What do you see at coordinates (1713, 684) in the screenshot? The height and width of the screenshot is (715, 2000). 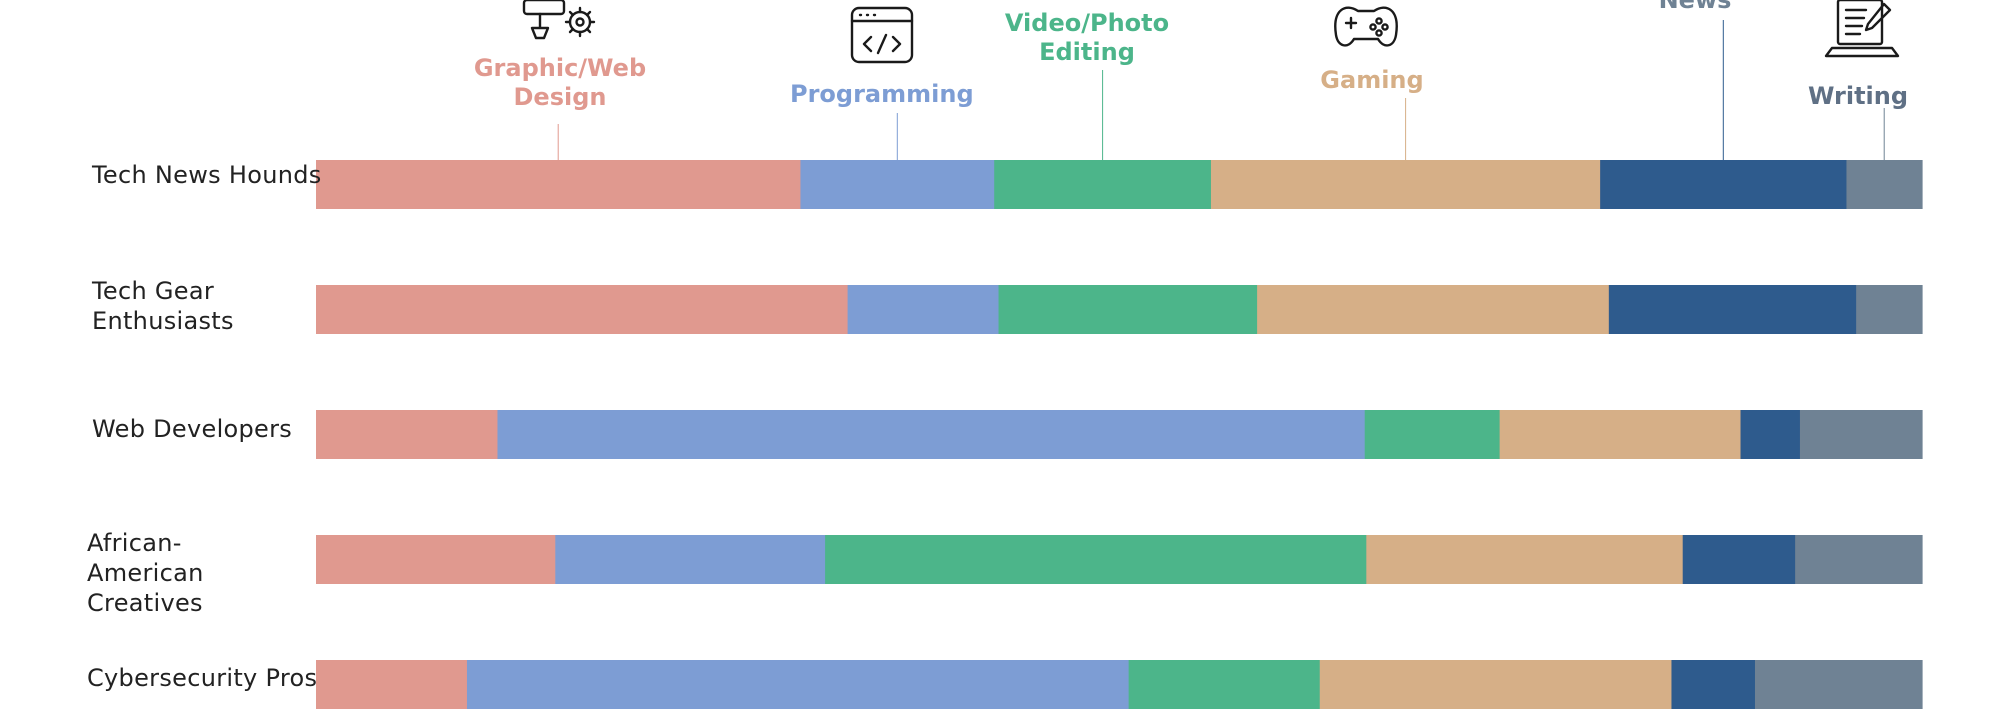 I see `bar-segment-cybersecurity-pros-news` at bounding box center [1713, 684].